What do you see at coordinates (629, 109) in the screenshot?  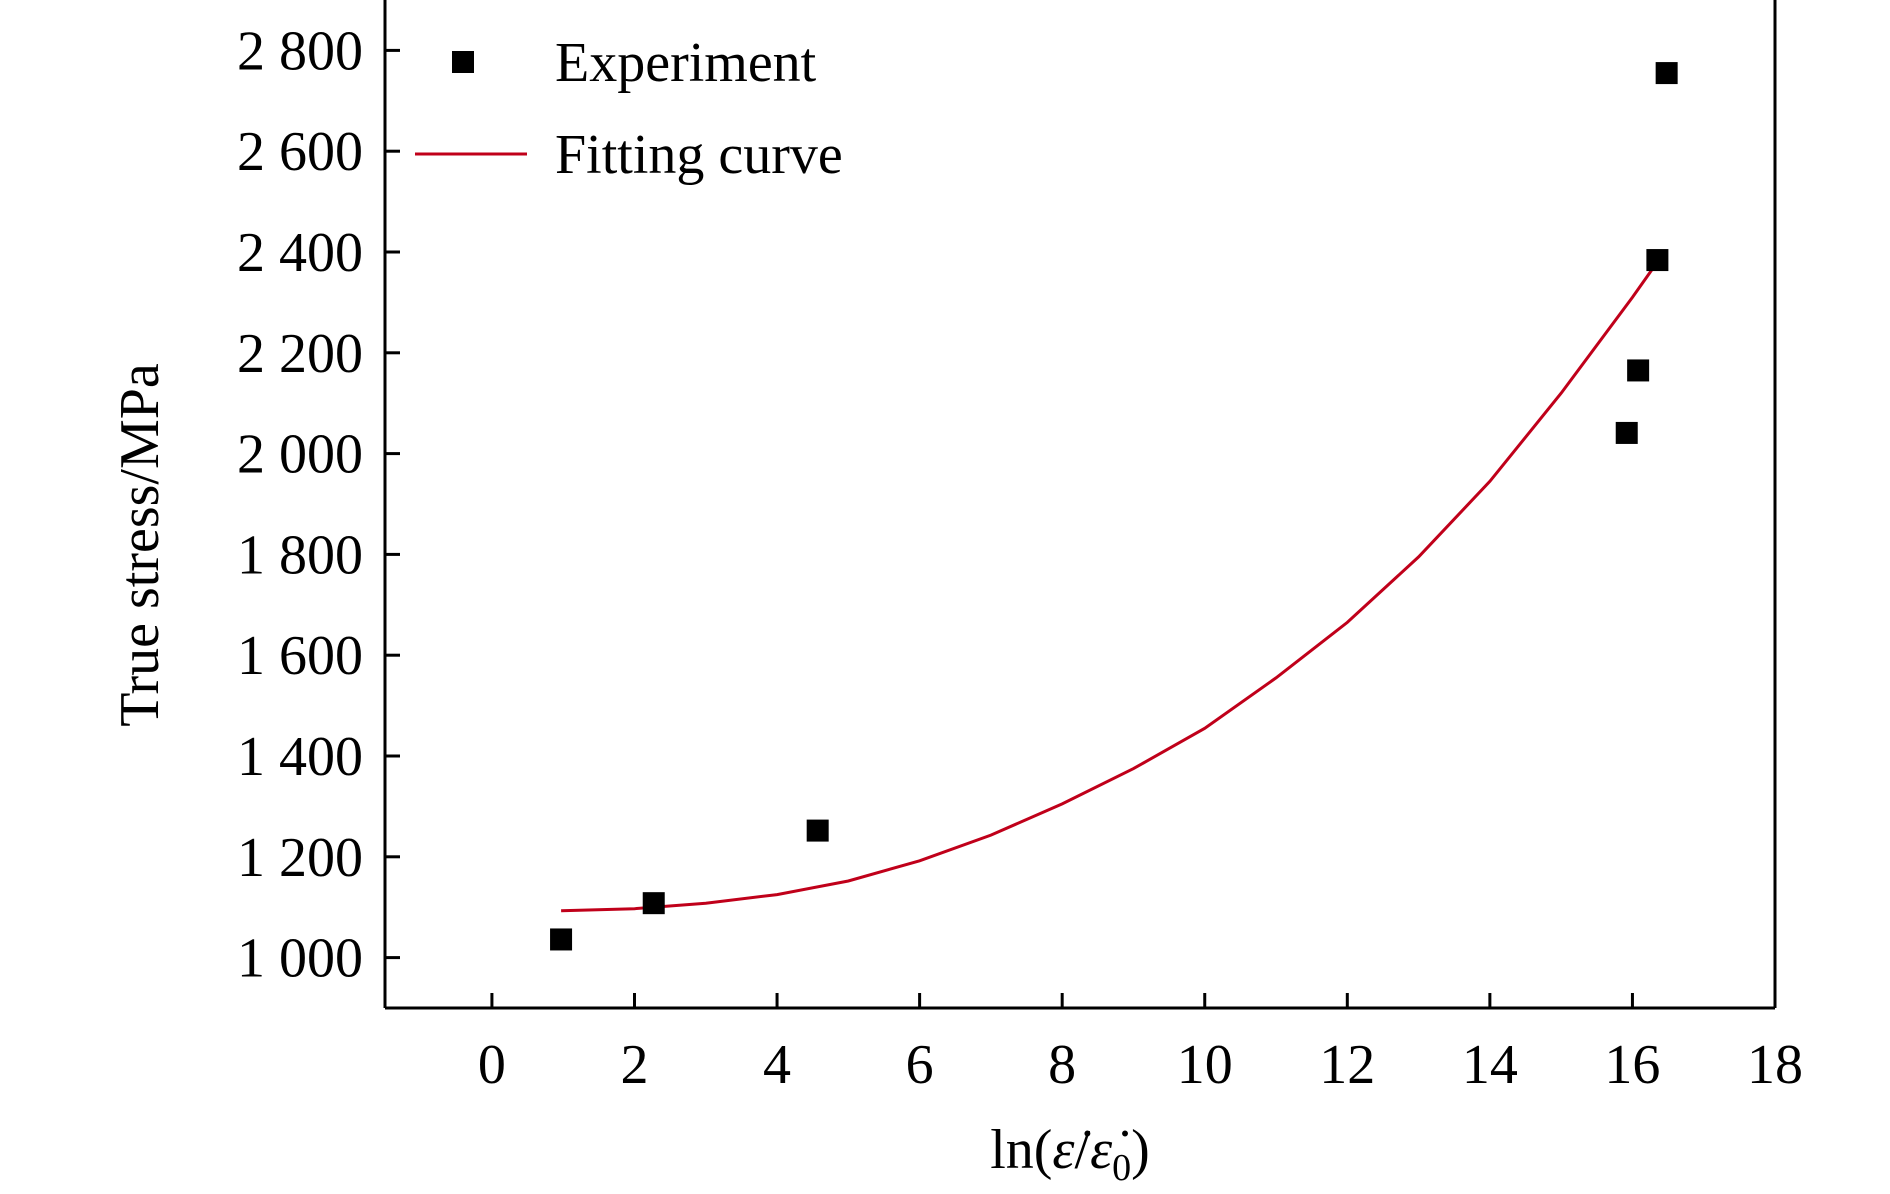 I see `legend: Experiment Fitting curve` at bounding box center [629, 109].